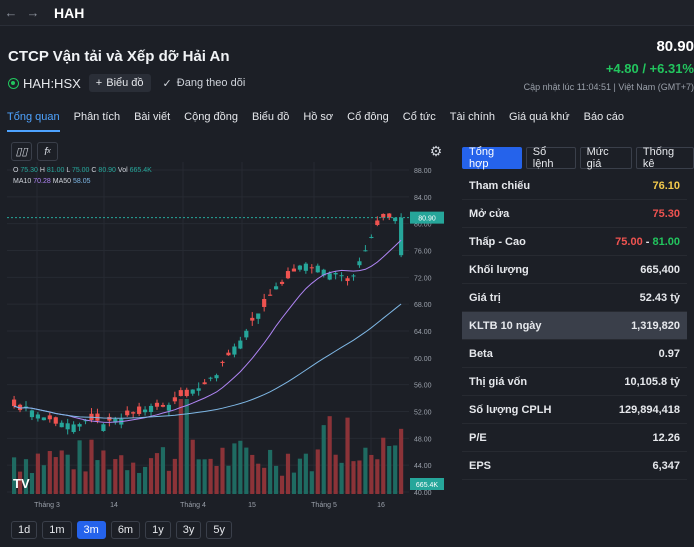 Image resolution: width=694 pixels, height=547 pixels. Describe the element at coordinates (574, 354) in the screenshot. I see `stat-row: Beta 0.97` at that location.